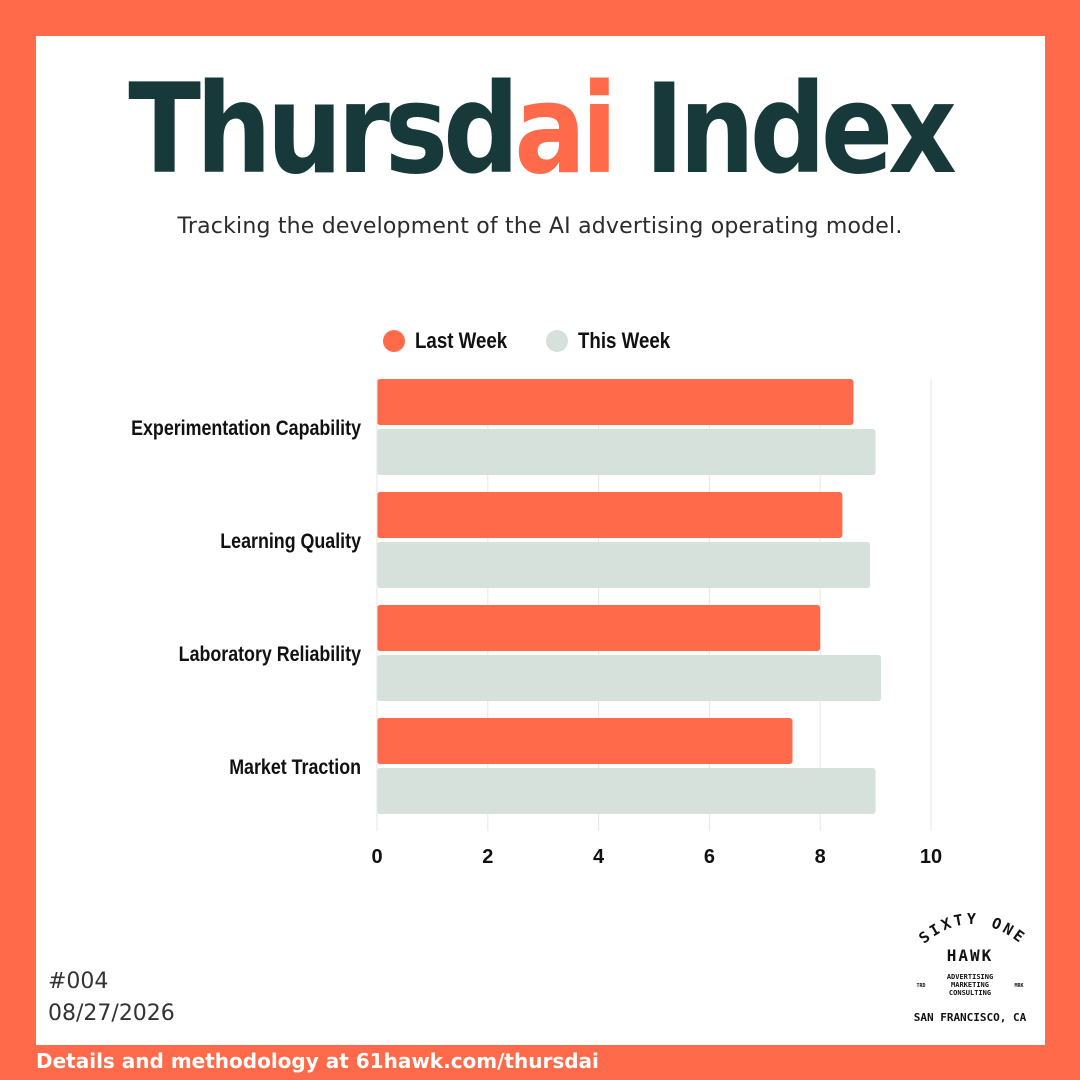 The width and height of the screenshot is (1080, 1080). Describe the element at coordinates (565, 130) in the screenshot. I see `title-accent: ai` at that location.